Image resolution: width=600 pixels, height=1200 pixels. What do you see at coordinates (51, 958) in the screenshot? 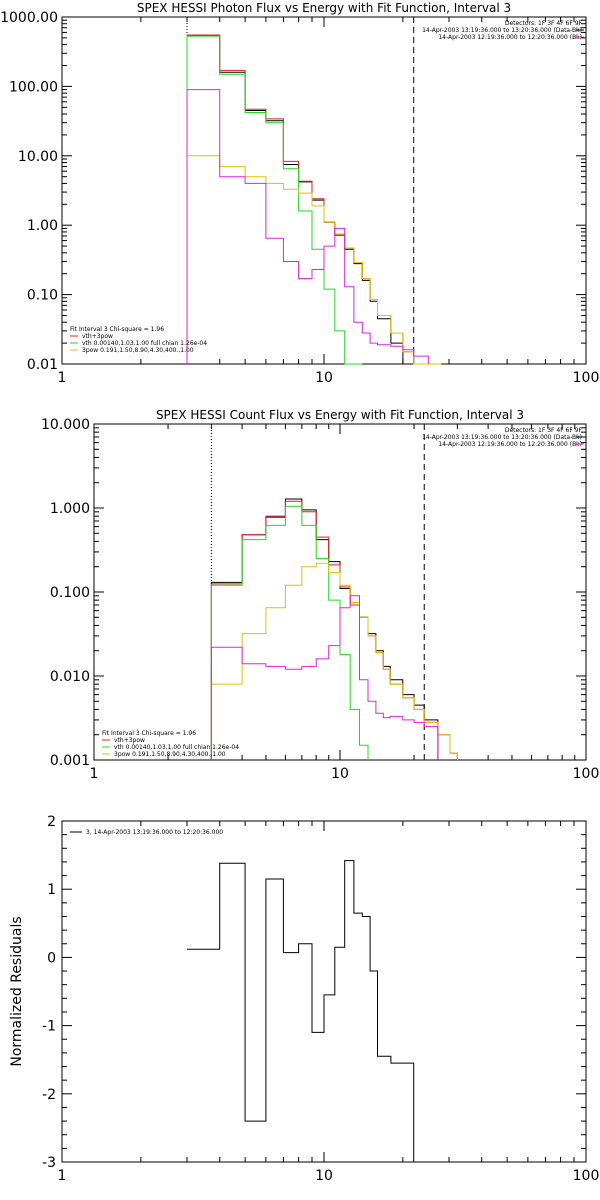
I see `y-tick-label: 0` at bounding box center [51, 958].